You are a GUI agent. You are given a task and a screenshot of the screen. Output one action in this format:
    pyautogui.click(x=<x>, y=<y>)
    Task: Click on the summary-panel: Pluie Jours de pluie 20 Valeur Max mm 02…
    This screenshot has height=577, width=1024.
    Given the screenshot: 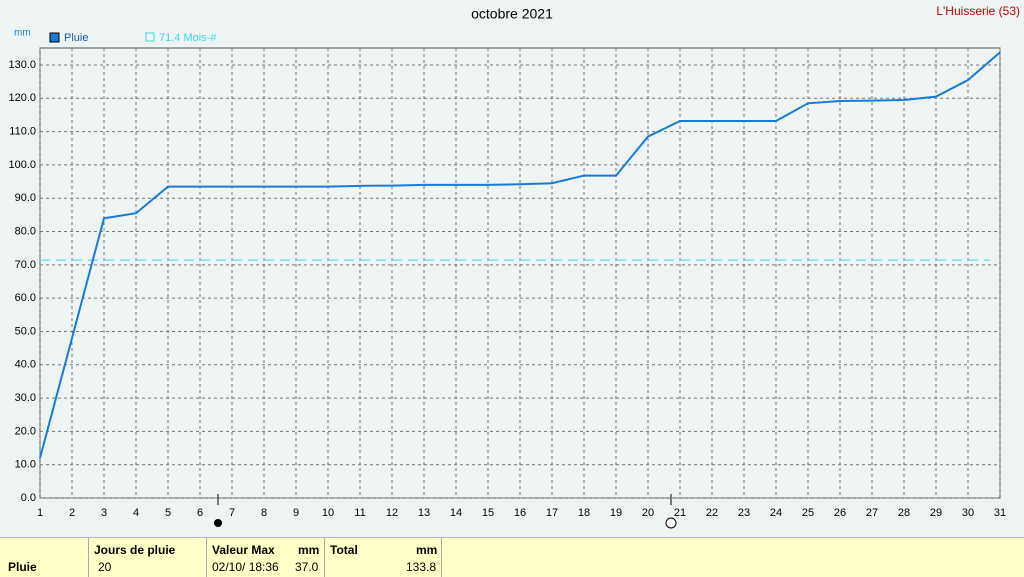 What is the action you would take?
    pyautogui.click(x=512, y=557)
    